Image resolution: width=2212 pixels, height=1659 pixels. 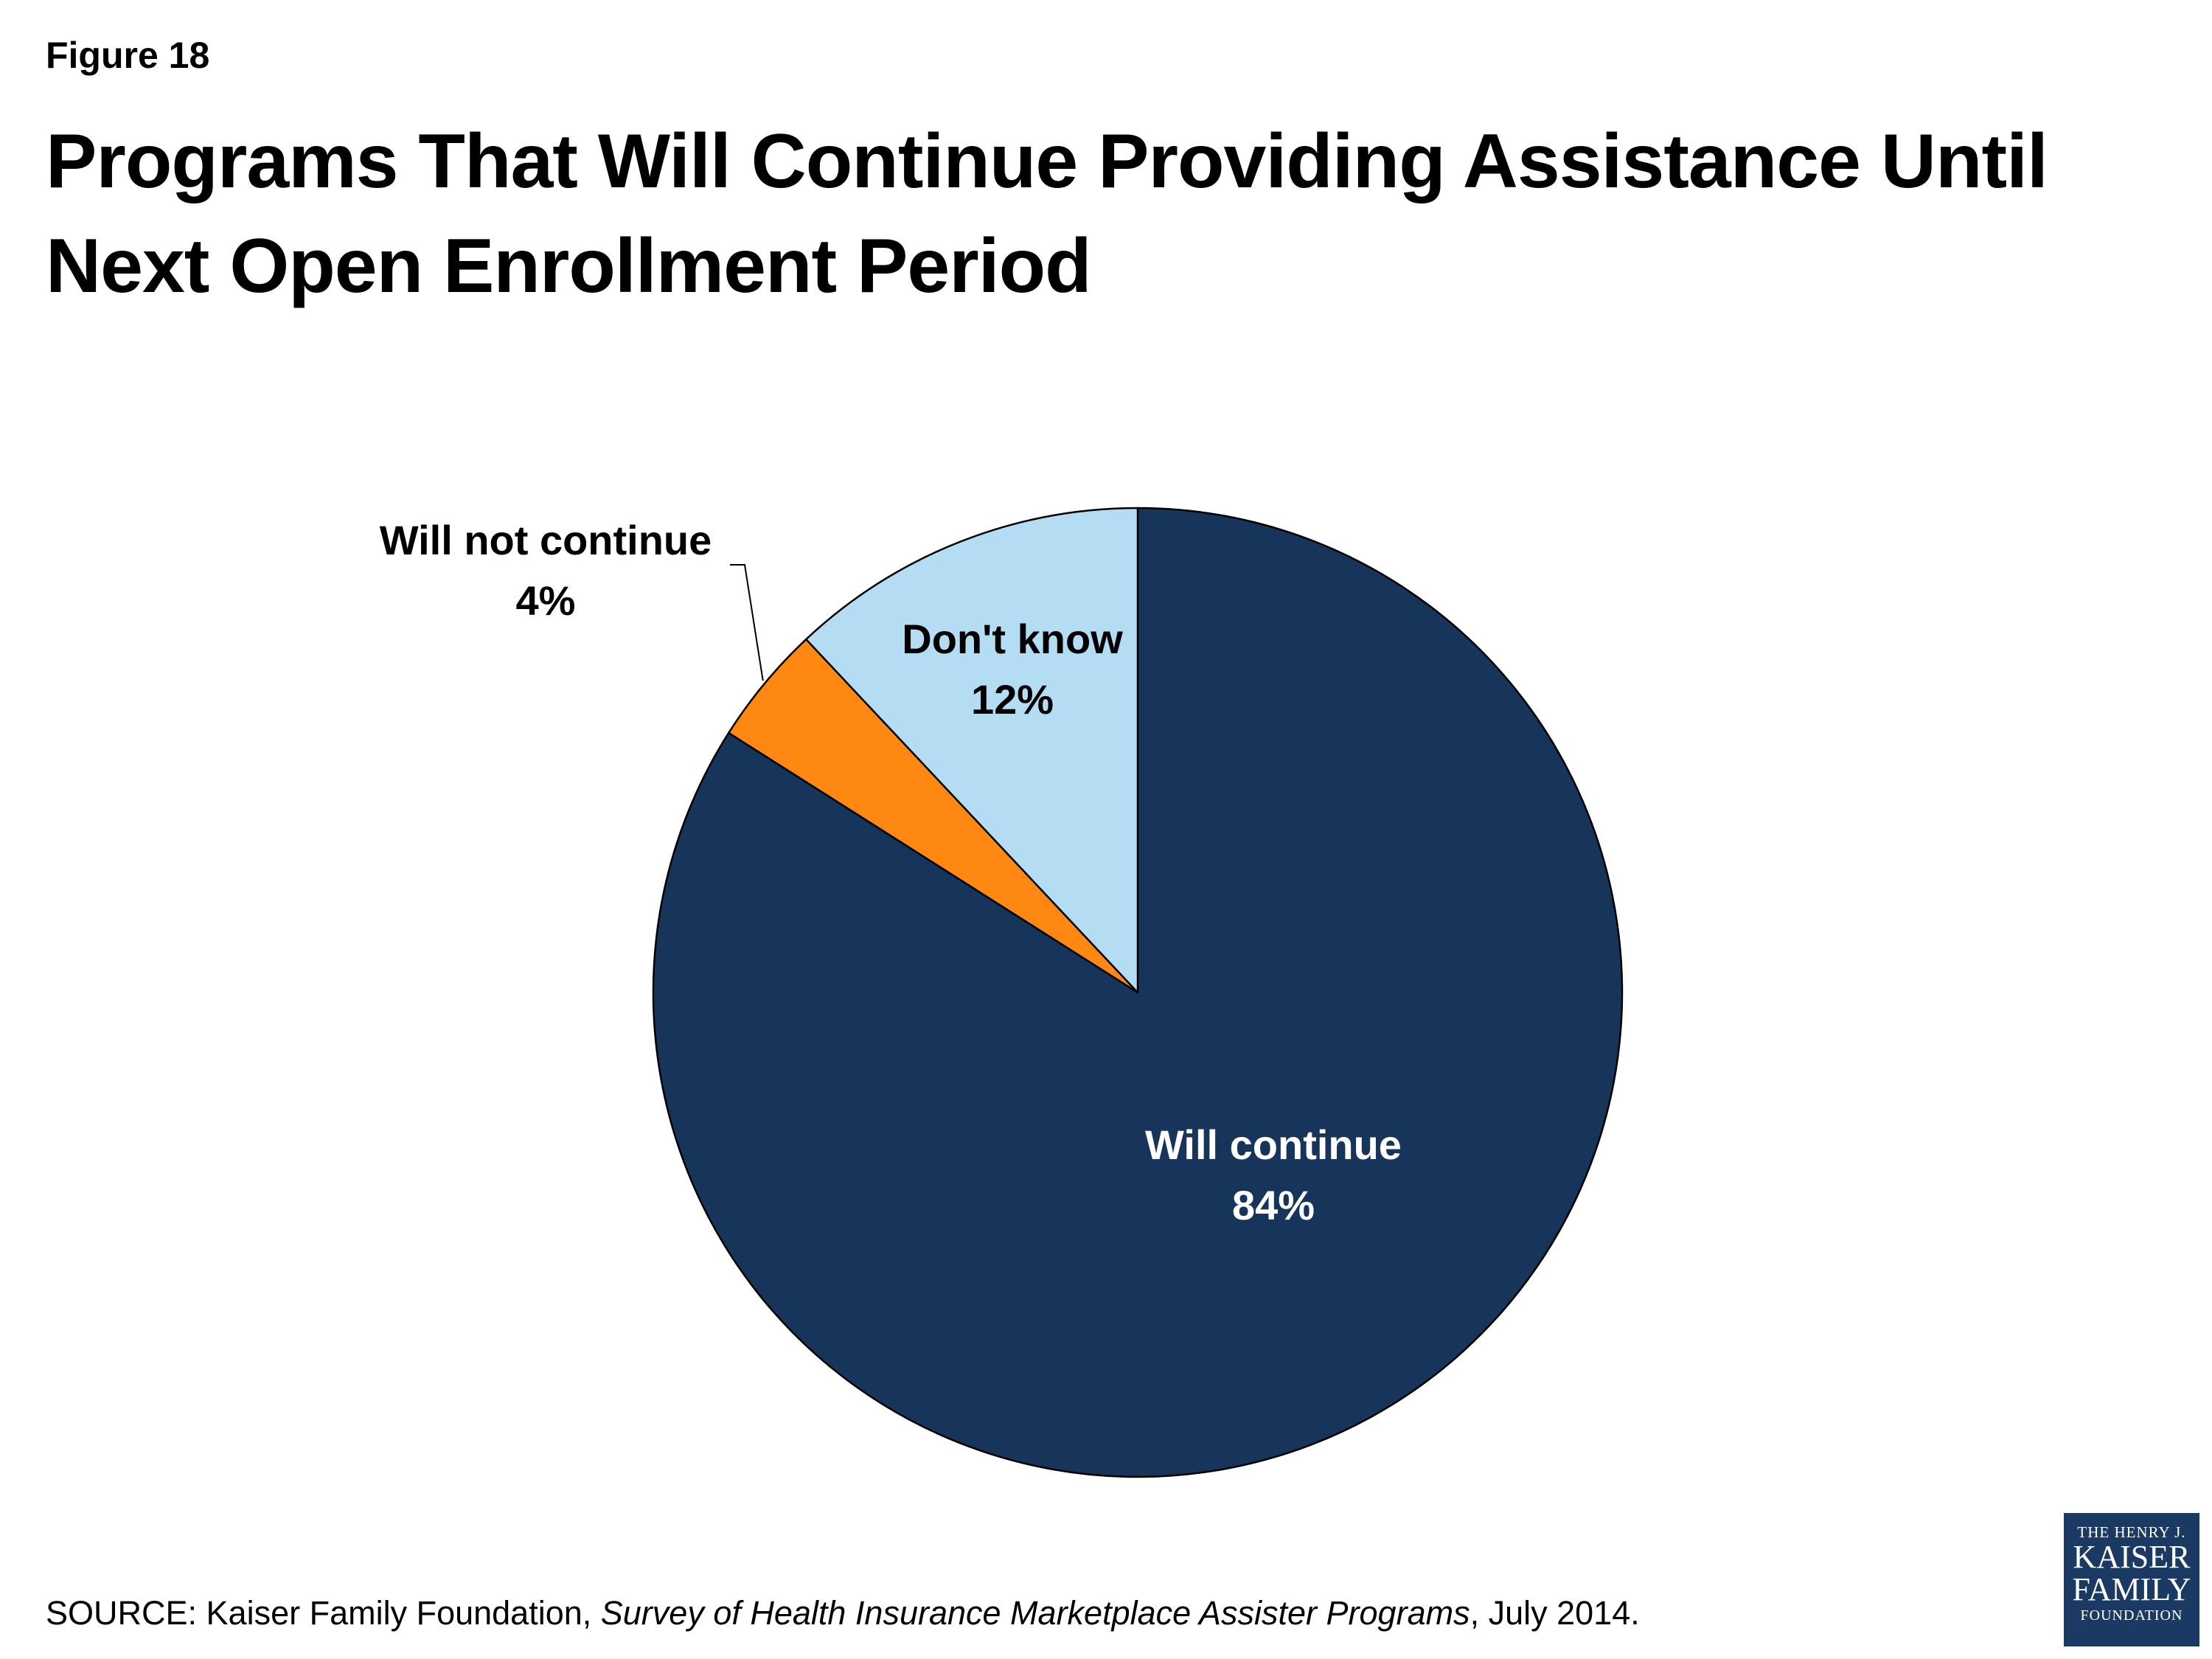 What do you see at coordinates (2131, 1532) in the screenshot?
I see `logo-line-1: THE HENRY J.` at bounding box center [2131, 1532].